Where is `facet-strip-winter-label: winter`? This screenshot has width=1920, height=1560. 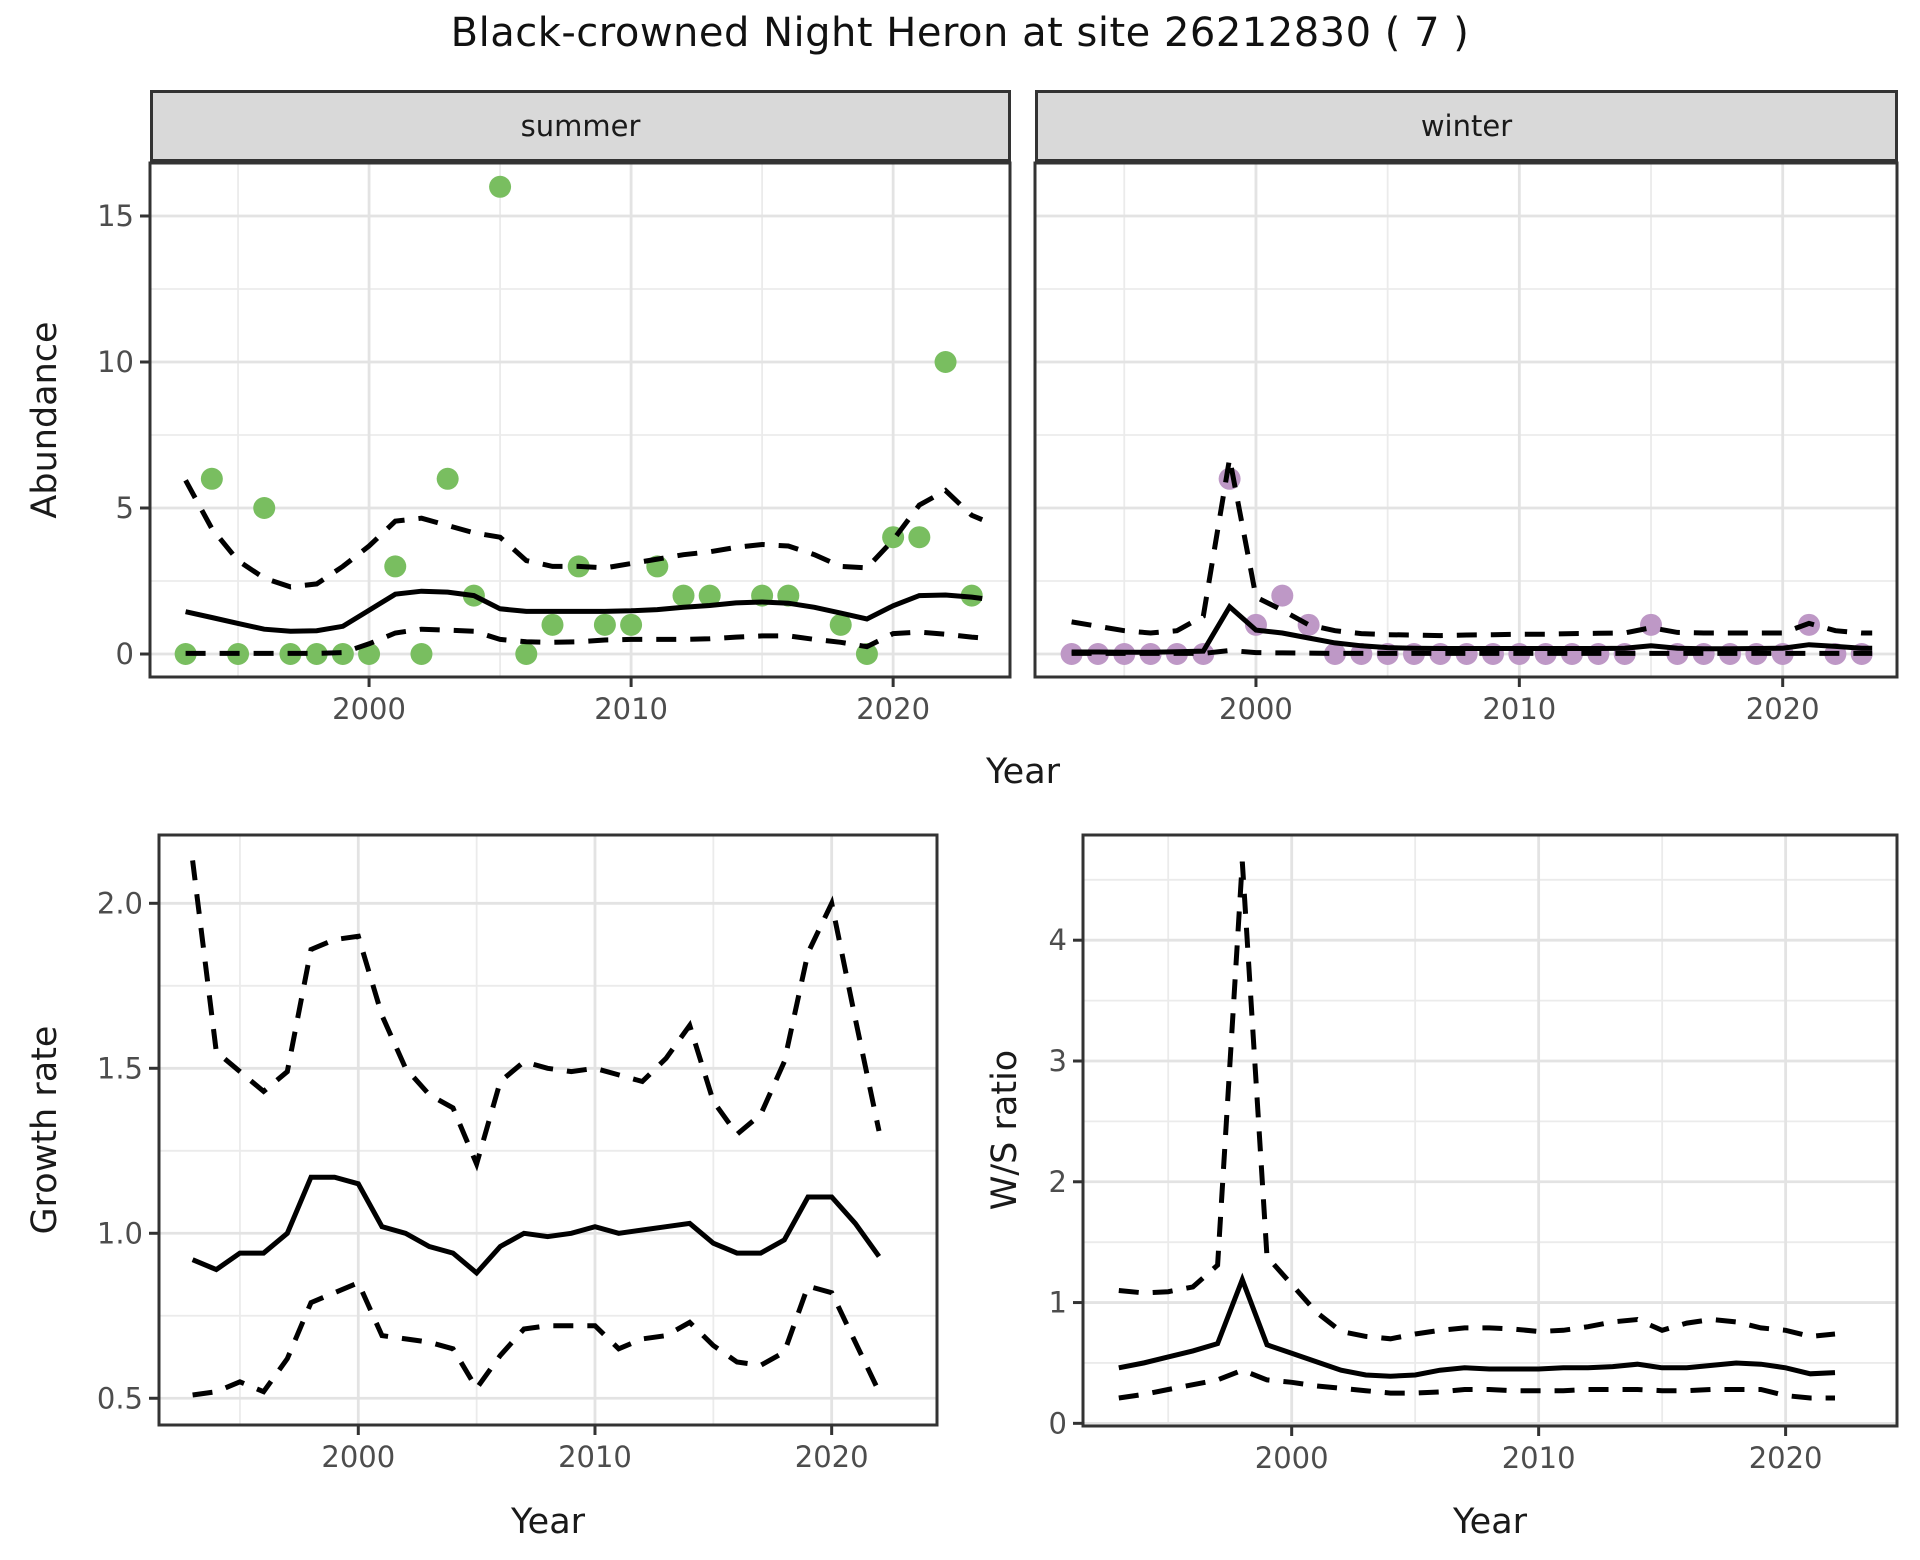
facet-strip-winter-label: winter is located at coordinates (1466, 126).